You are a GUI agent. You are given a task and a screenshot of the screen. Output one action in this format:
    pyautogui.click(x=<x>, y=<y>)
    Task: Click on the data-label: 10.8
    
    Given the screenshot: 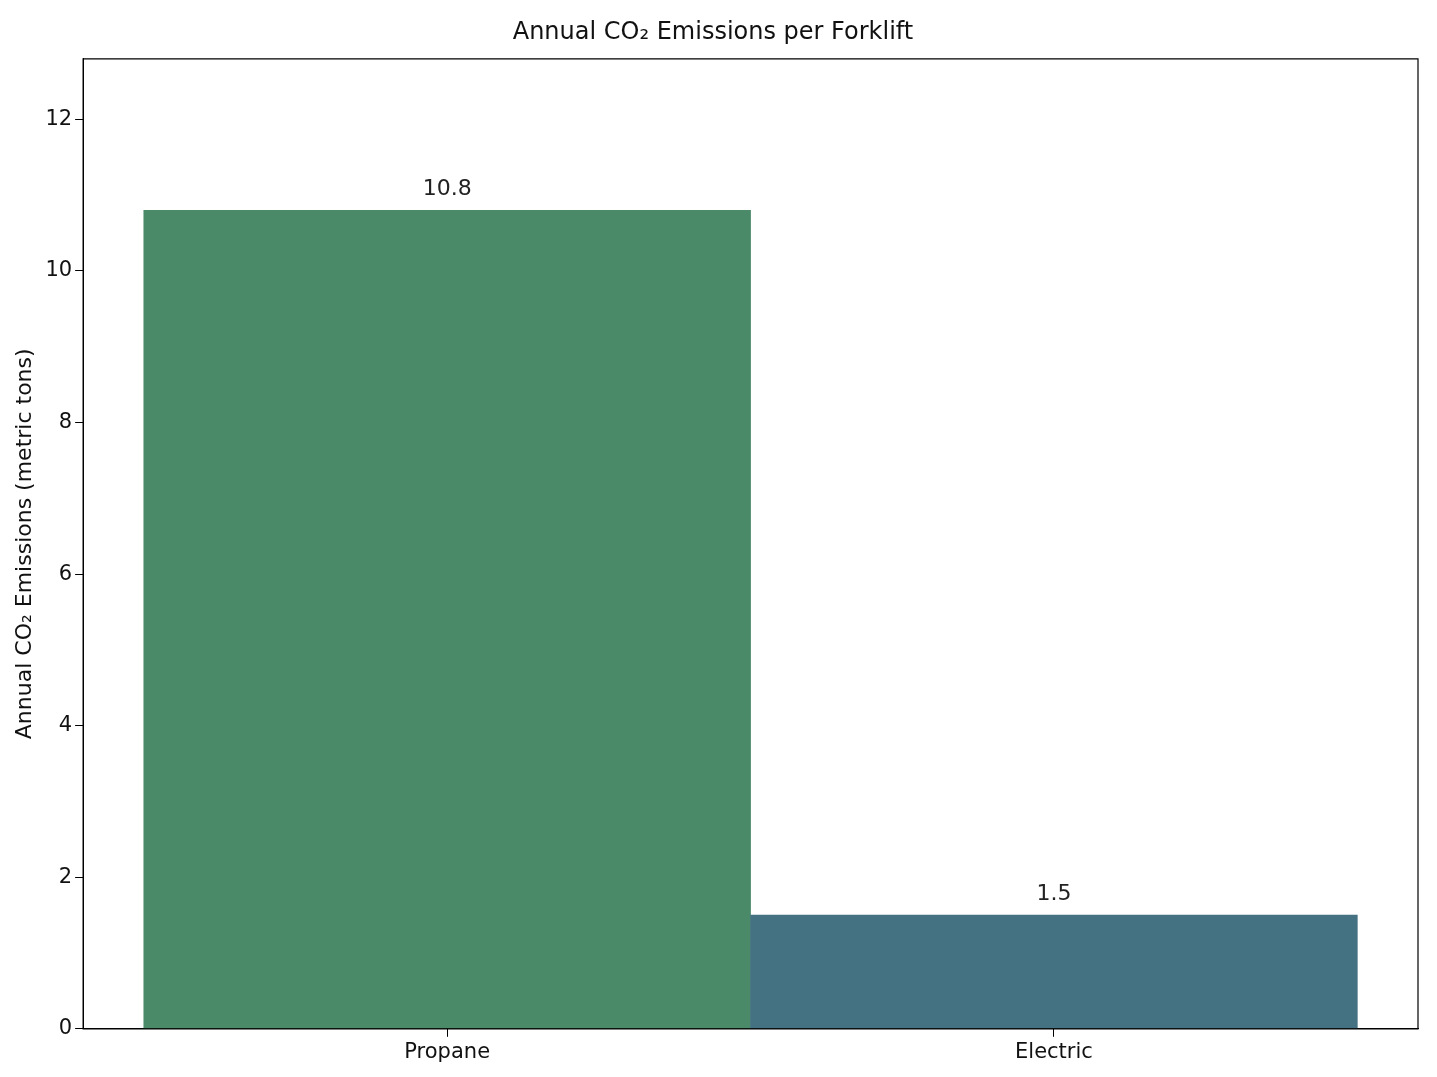 What is the action you would take?
    pyautogui.click(x=447, y=188)
    